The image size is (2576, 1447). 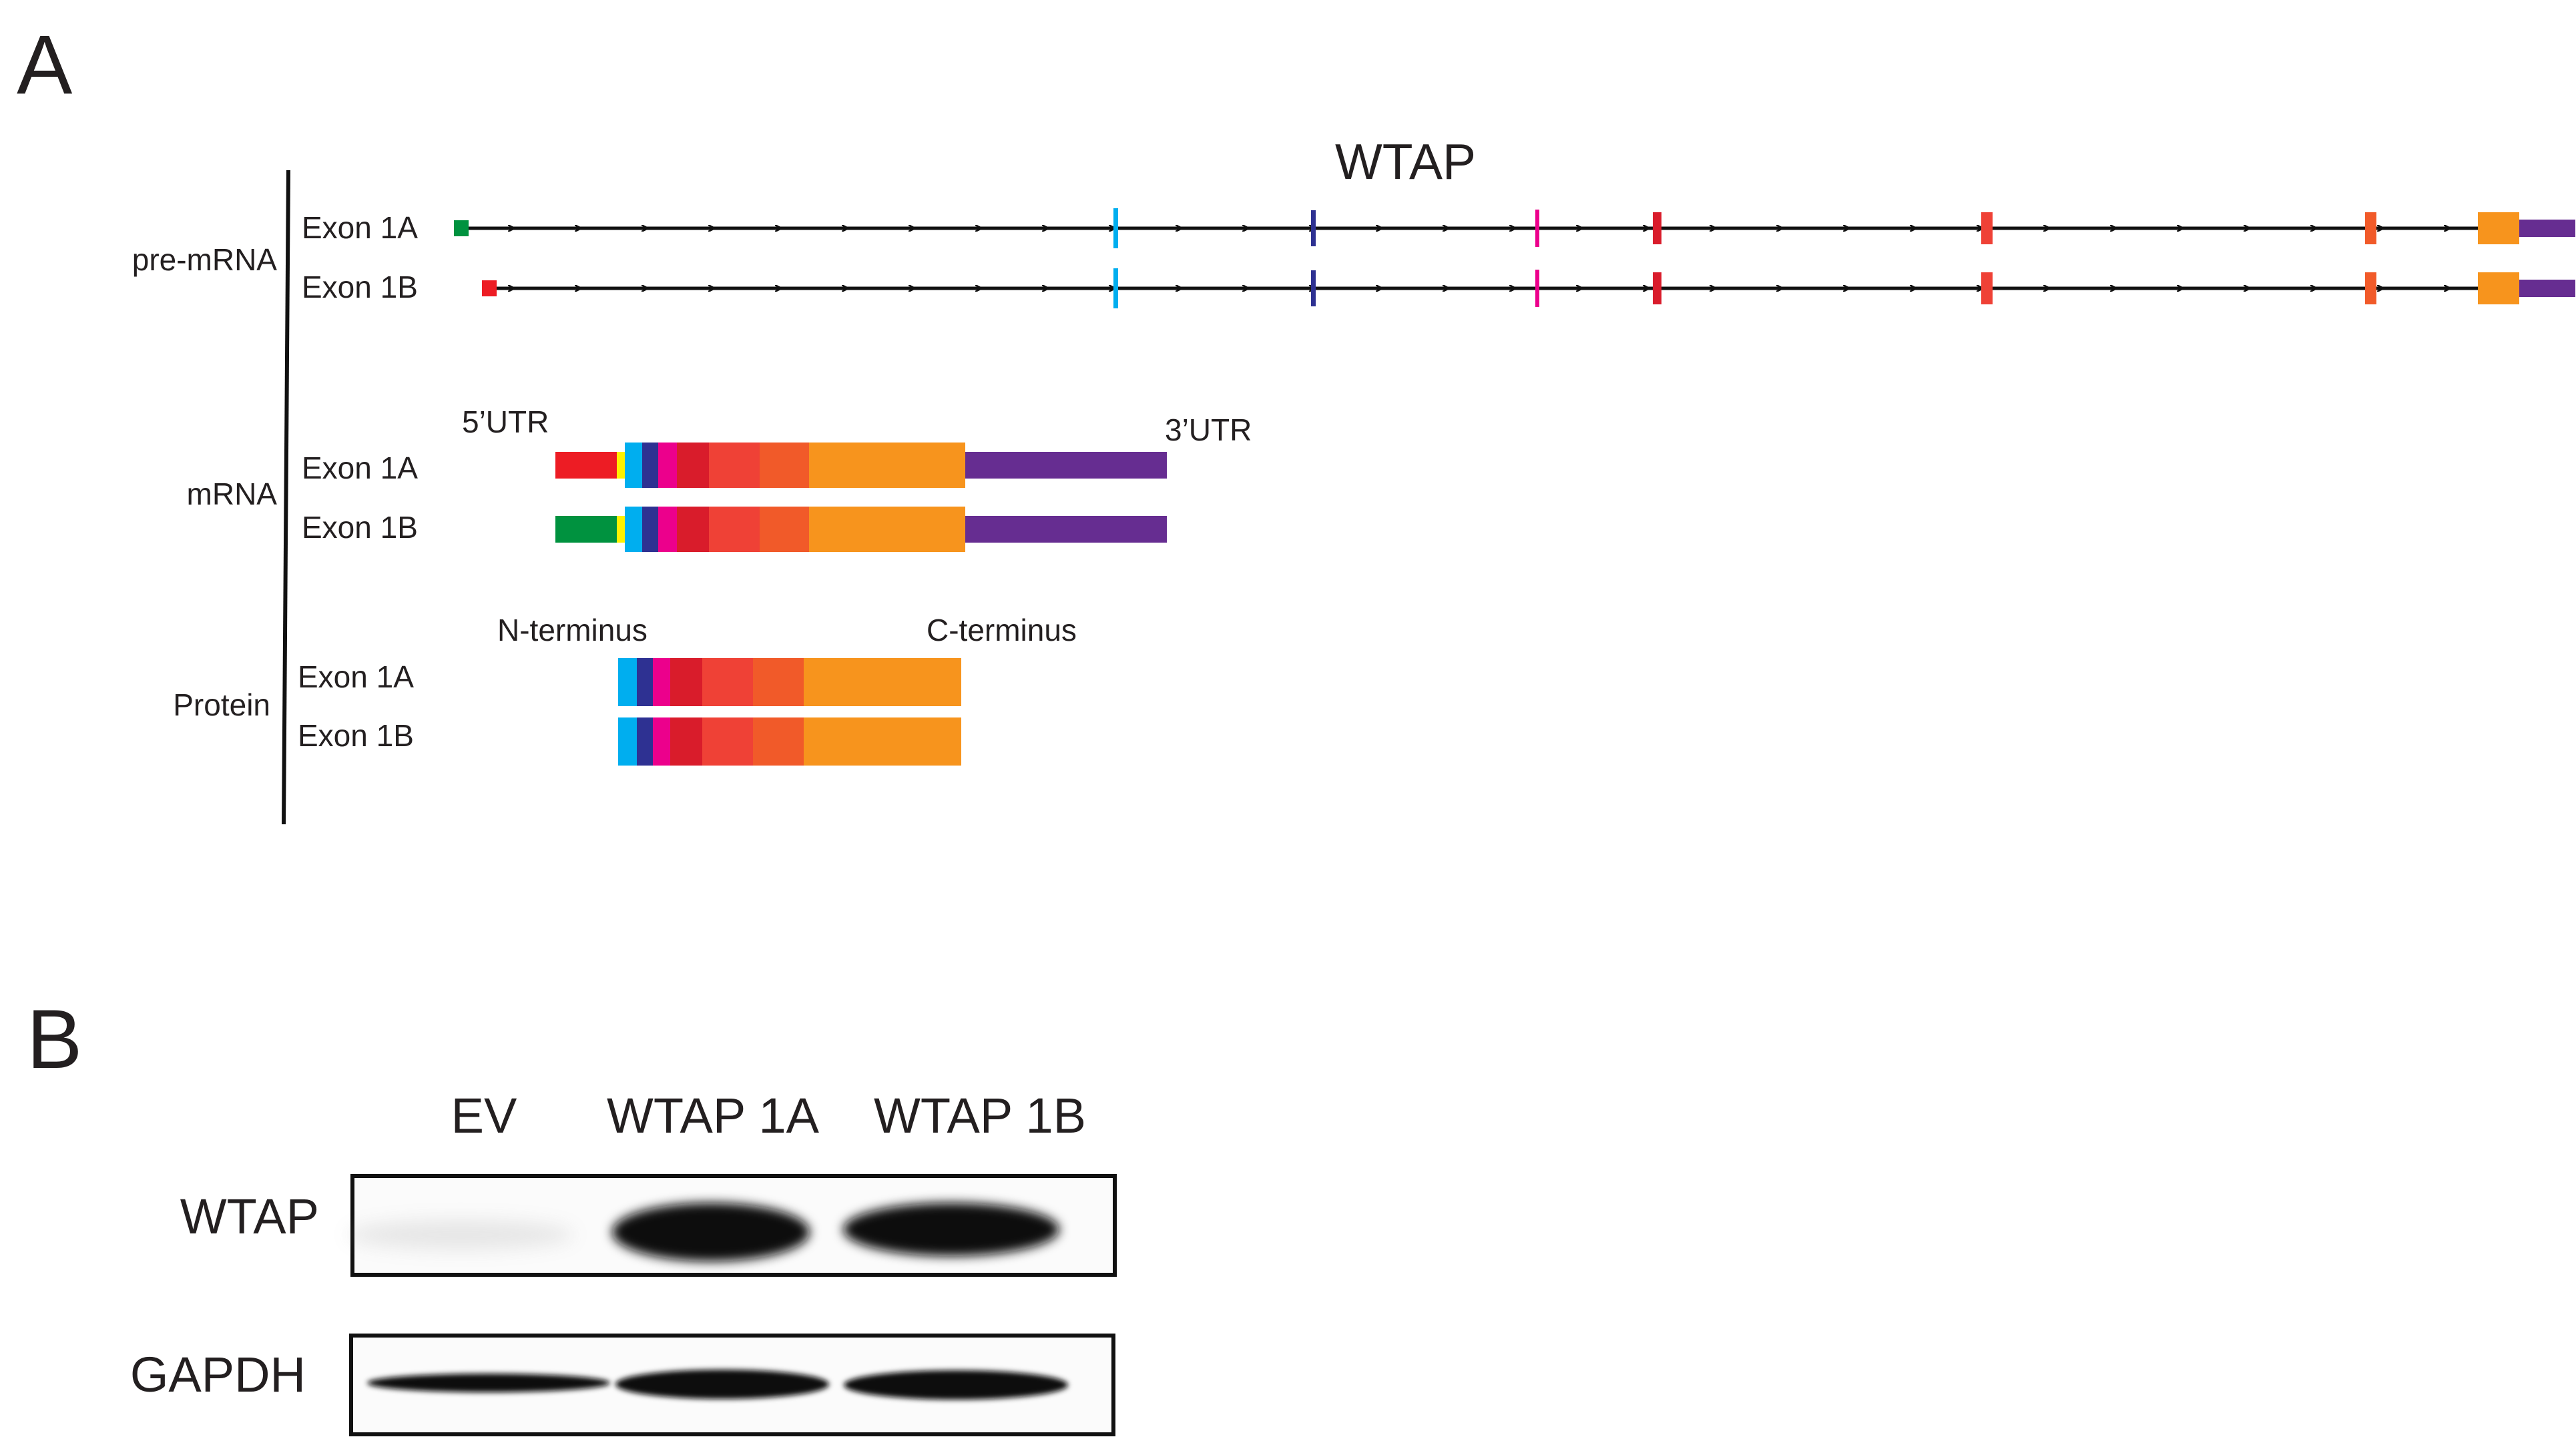 What do you see at coordinates (711, 1232) in the screenshot?
I see `band-wtap-1a` at bounding box center [711, 1232].